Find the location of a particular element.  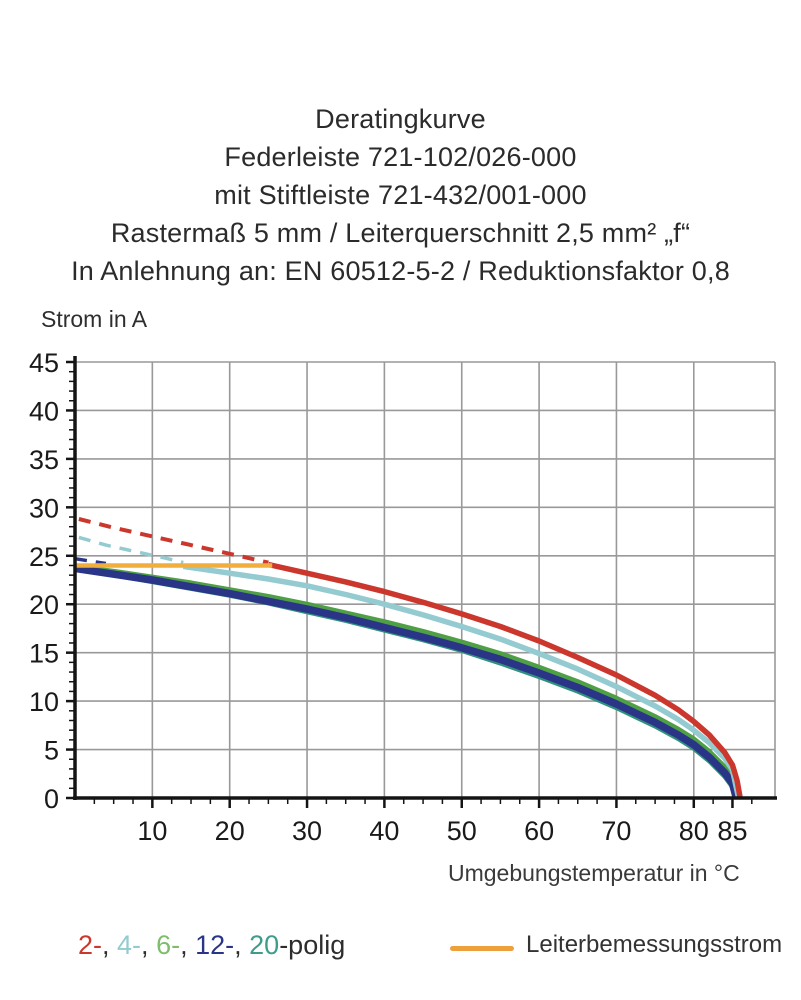

x-tick-label: 70 is located at coordinates (616, 831).